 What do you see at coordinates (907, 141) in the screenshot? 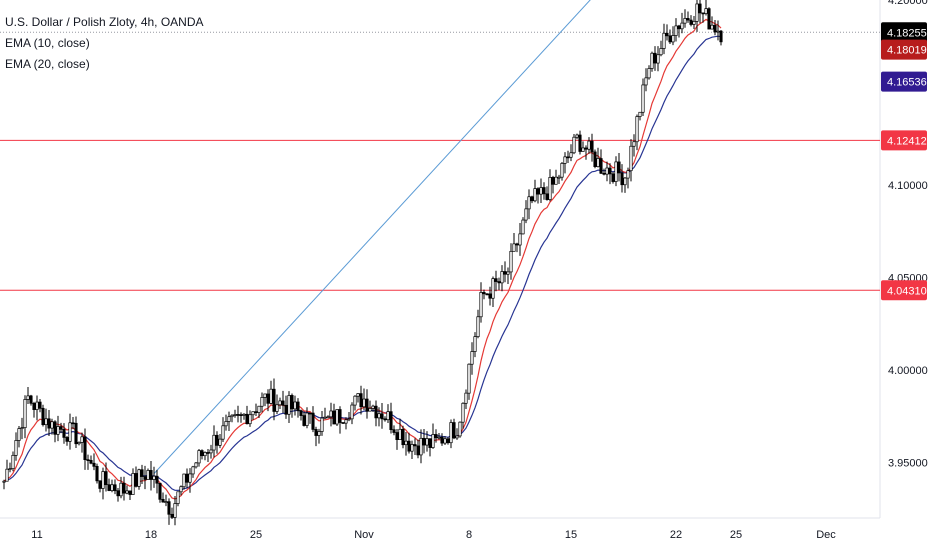
I see `level-price-tag: 4.12412` at bounding box center [907, 141].